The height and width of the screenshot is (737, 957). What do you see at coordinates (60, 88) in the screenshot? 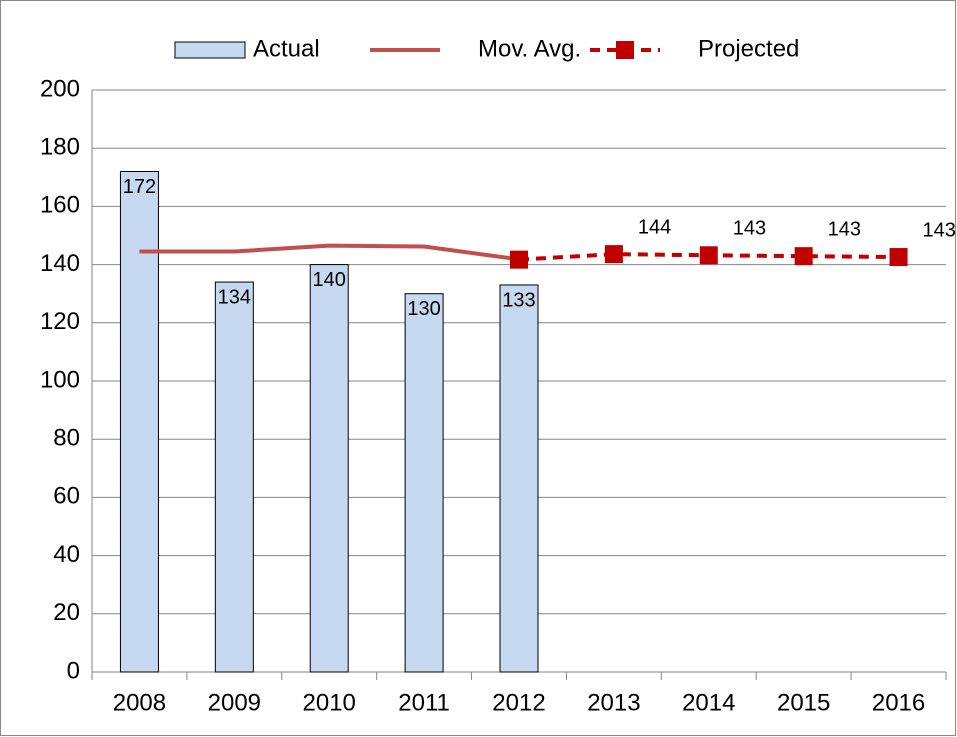
I see `y-tick-label: 200` at bounding box center [60, 88].